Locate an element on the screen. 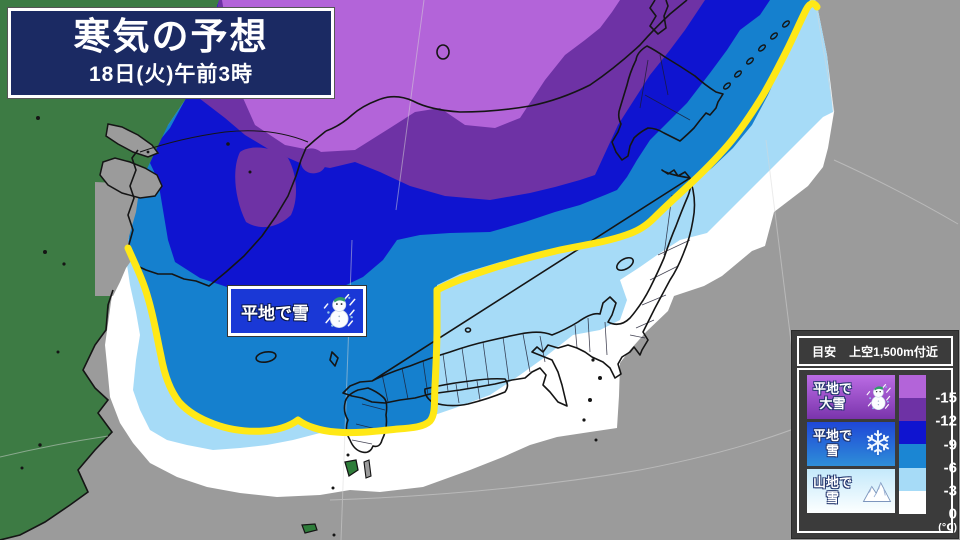 The height and width of the screenshot is (540, 960). scale-value: -9 is located at coordinates (950, 444).